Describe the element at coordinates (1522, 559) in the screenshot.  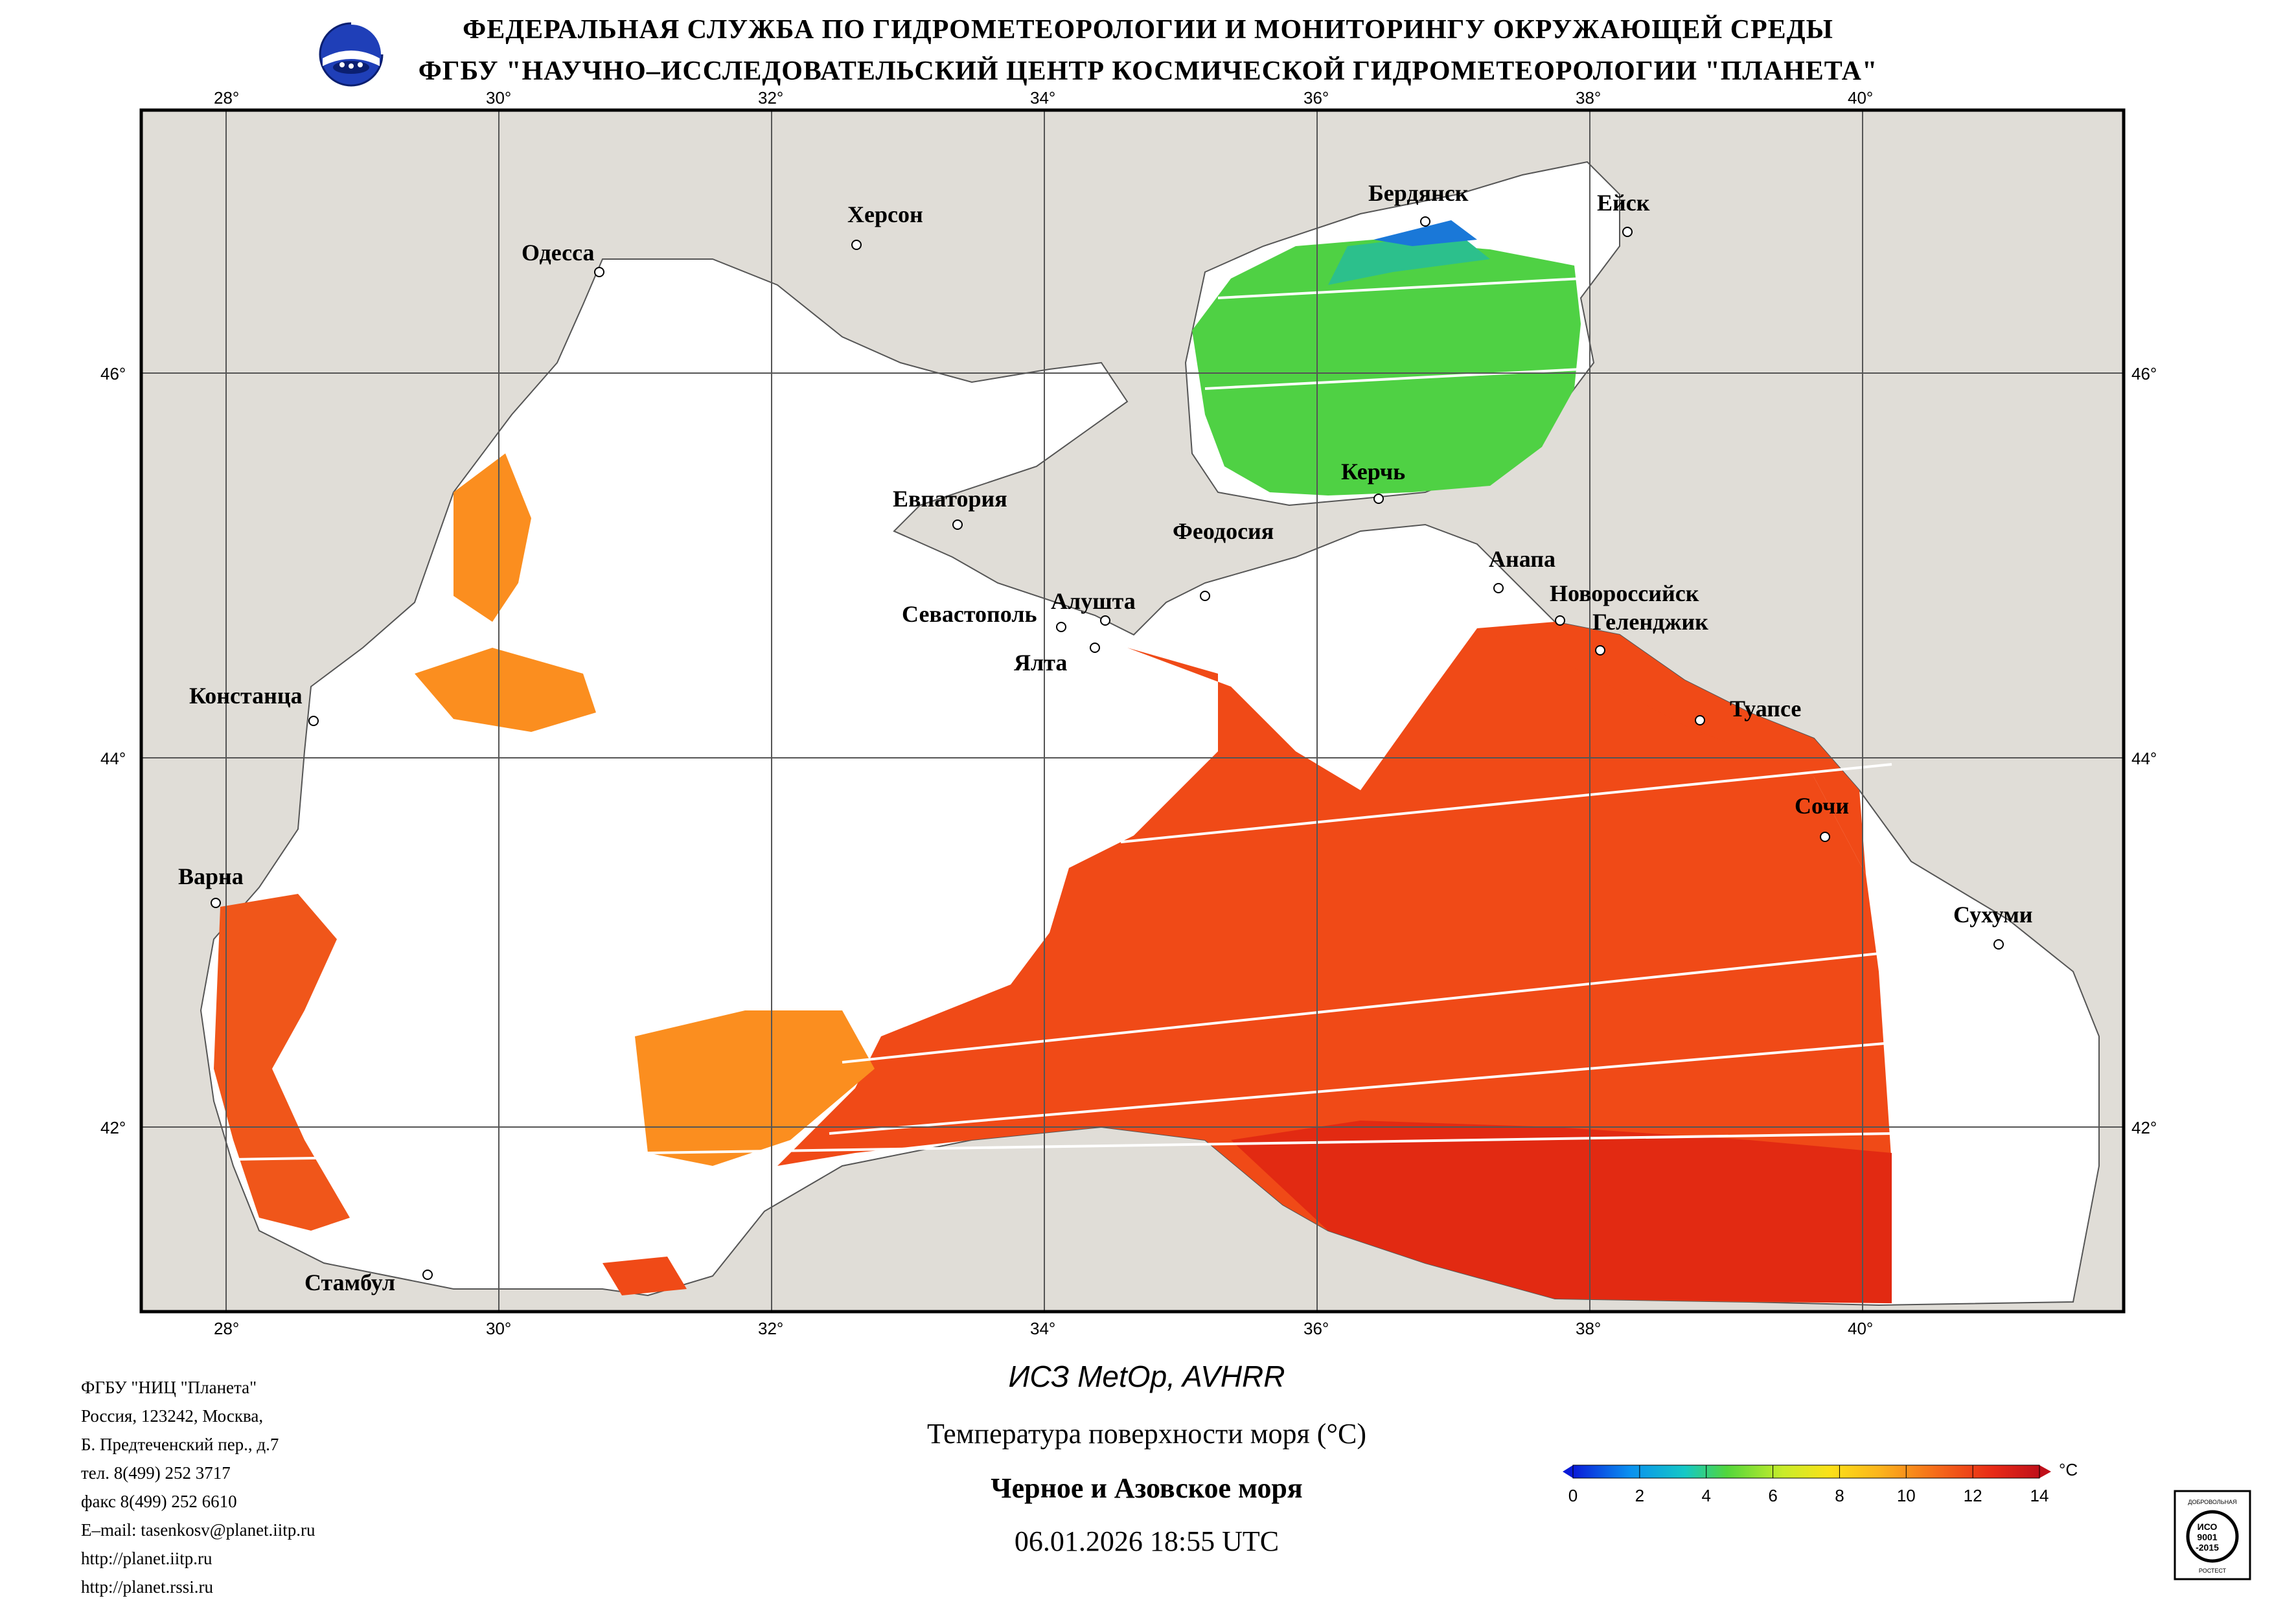
I see `city-label-anapa: Анапа` at that location.